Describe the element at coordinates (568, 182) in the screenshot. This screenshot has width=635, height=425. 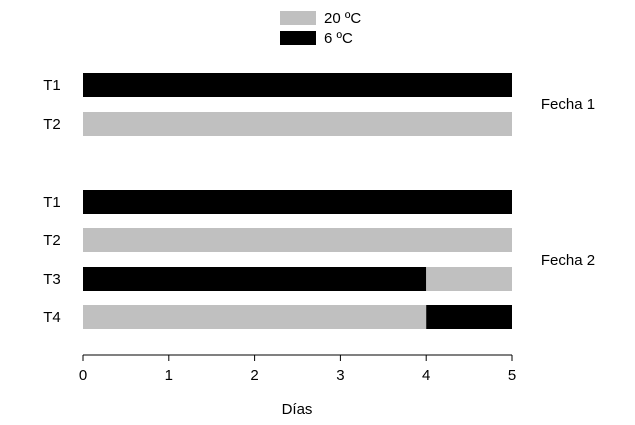
I see `group-labels: Fecha 1 Fecha 2` at that location.